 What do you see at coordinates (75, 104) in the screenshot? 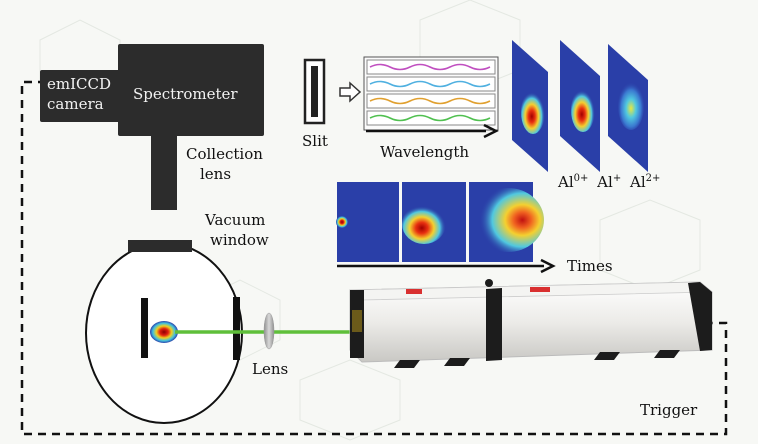
I see `camera-label-line2: camera` at bounding box center [75, 104].